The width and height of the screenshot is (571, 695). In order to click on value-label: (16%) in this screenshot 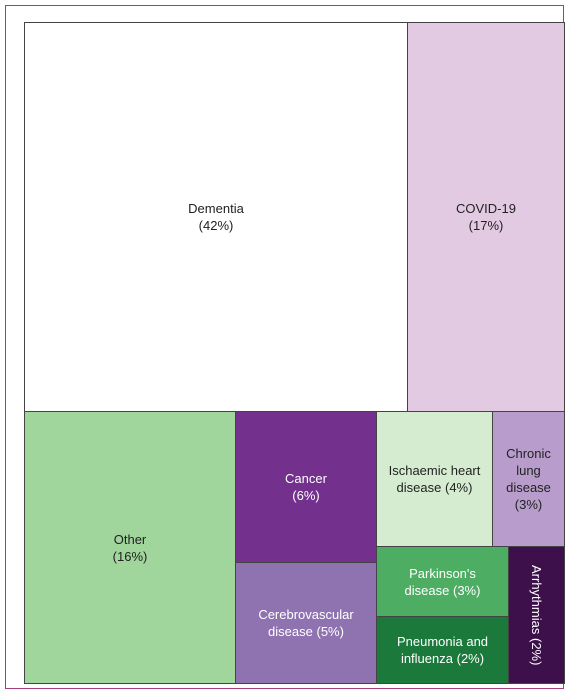, I will do `click(130, 556)`.